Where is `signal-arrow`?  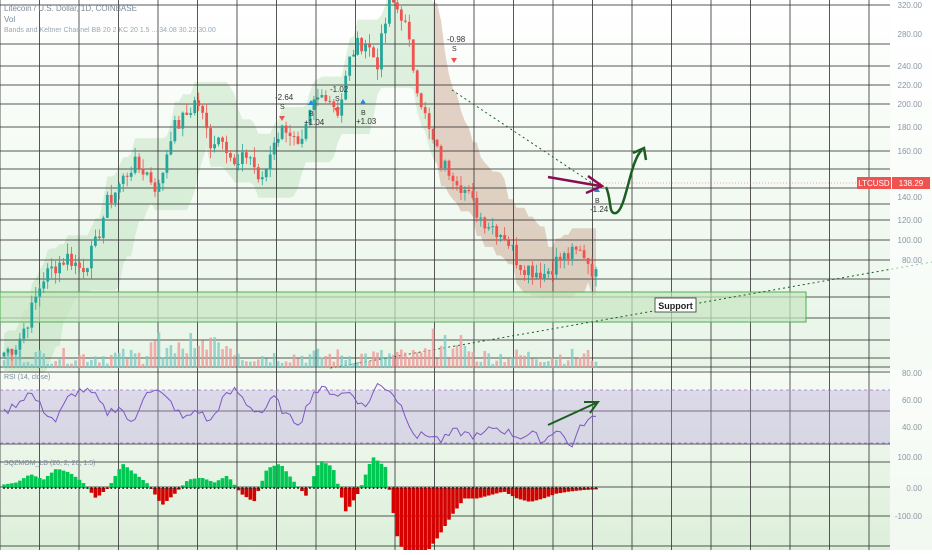 signal-arrow is located at coordinates (282, 118).